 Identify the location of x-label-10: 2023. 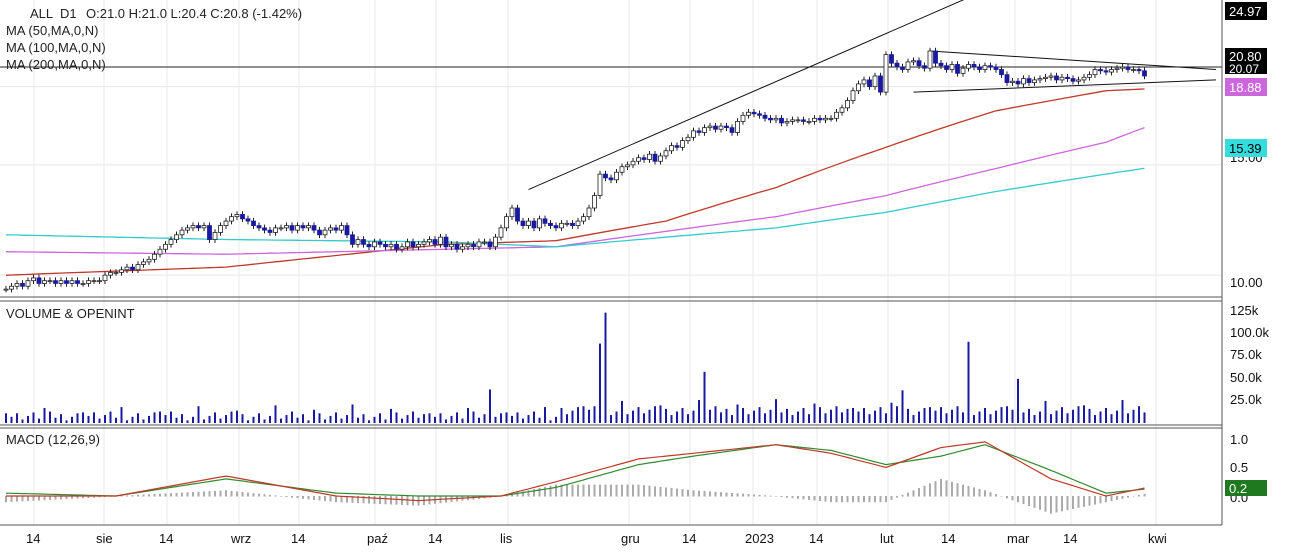
(759, 538).